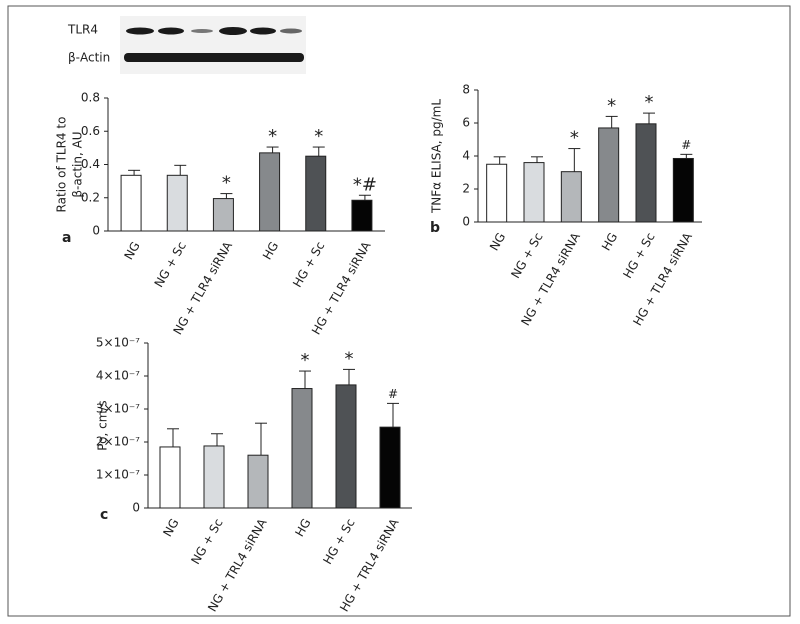  Describe the element at coordinates (118, 442) in the screenshot. I see `y-tick-label: 2×10⁻⁷` at that location.